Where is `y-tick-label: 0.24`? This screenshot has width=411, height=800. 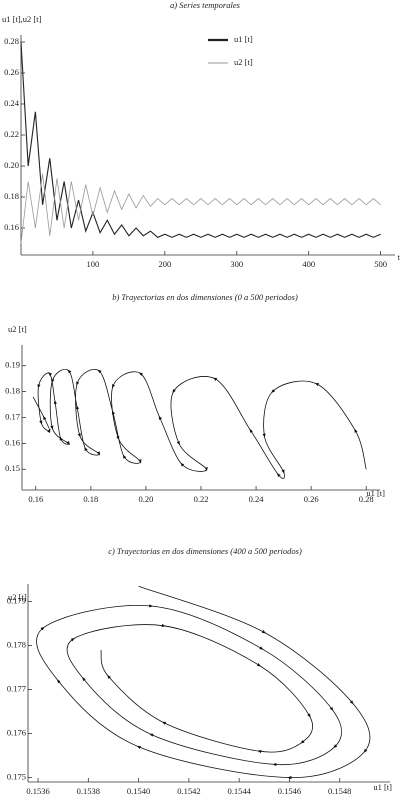 y-tick-label: 0.24 is located at coordinates (12, 103).